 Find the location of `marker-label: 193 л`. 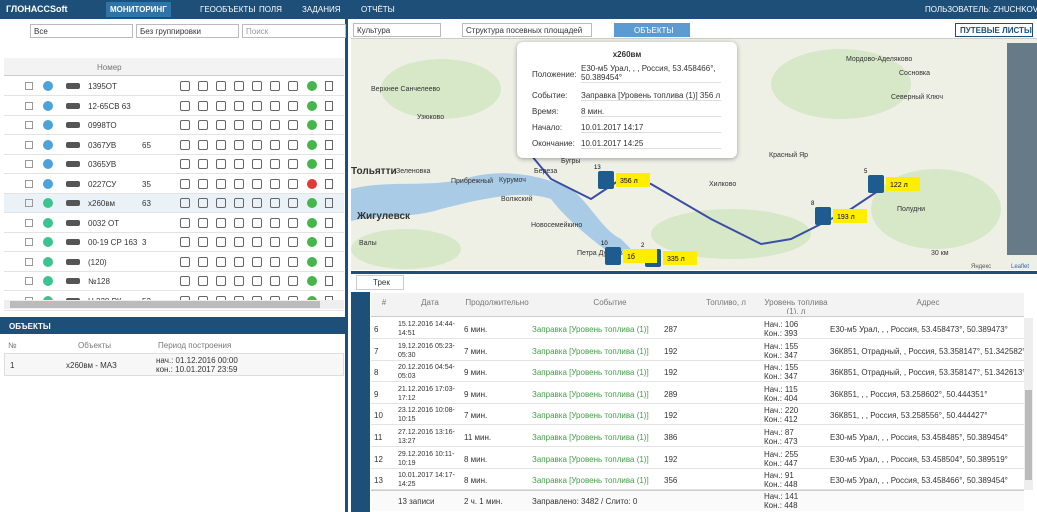

marker-label: 193 л is located at coordinates (846, 217).